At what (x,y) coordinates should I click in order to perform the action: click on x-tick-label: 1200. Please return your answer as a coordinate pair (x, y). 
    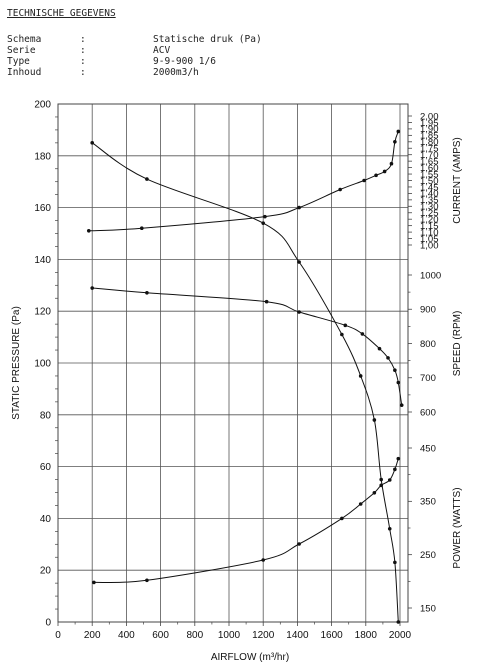
    Looking at the image, I should click on (263, 635).